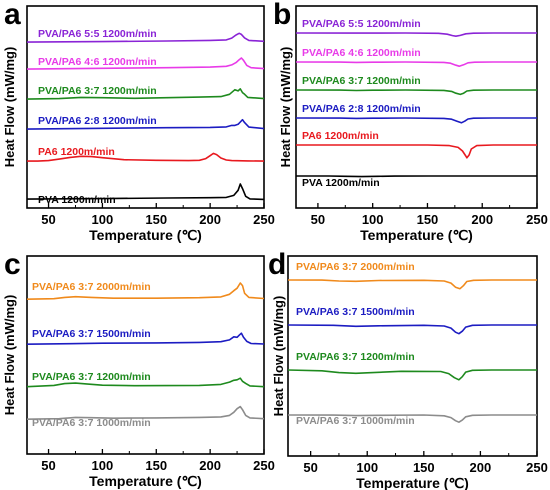 This screenshot has width=550, height=490. What do you see at coordinates (277, 264) in the screenshot?
I see `panel-letter: d` at bounding box center [277, 264].